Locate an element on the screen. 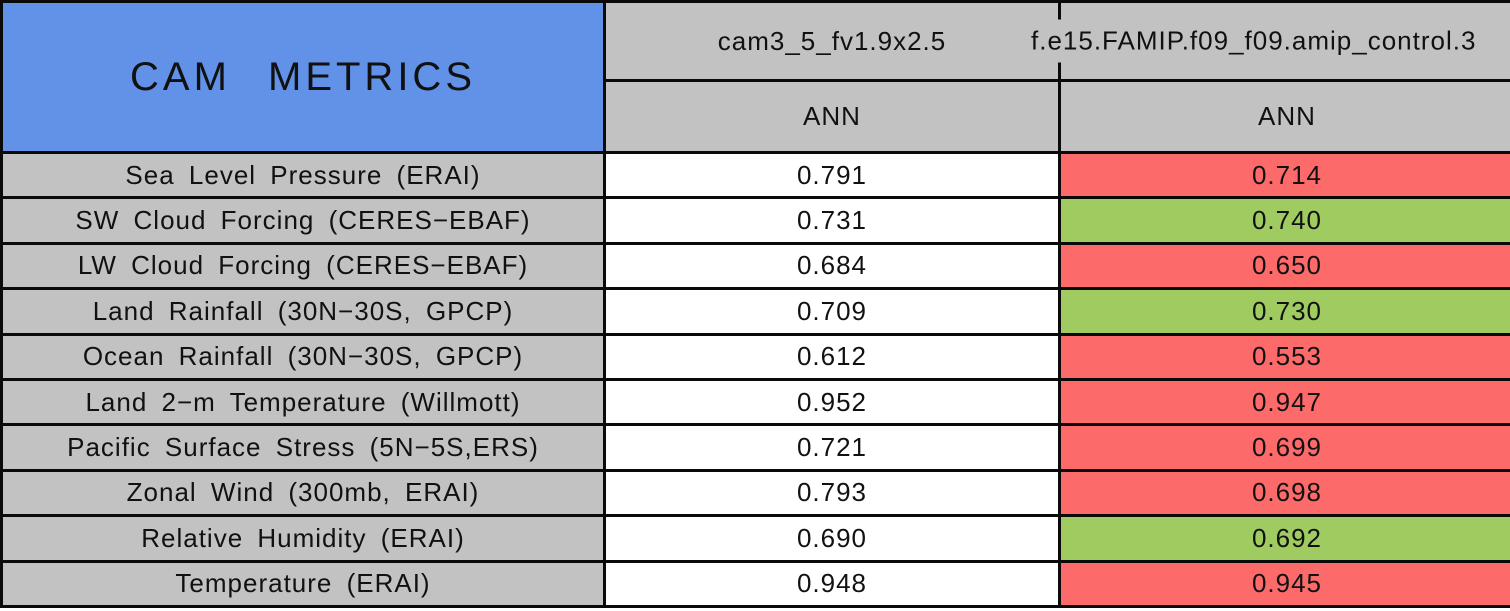 This screenshot has width=1510, height=611. metric-value-col2: 0.945 is located at coordinates (1285, 583).